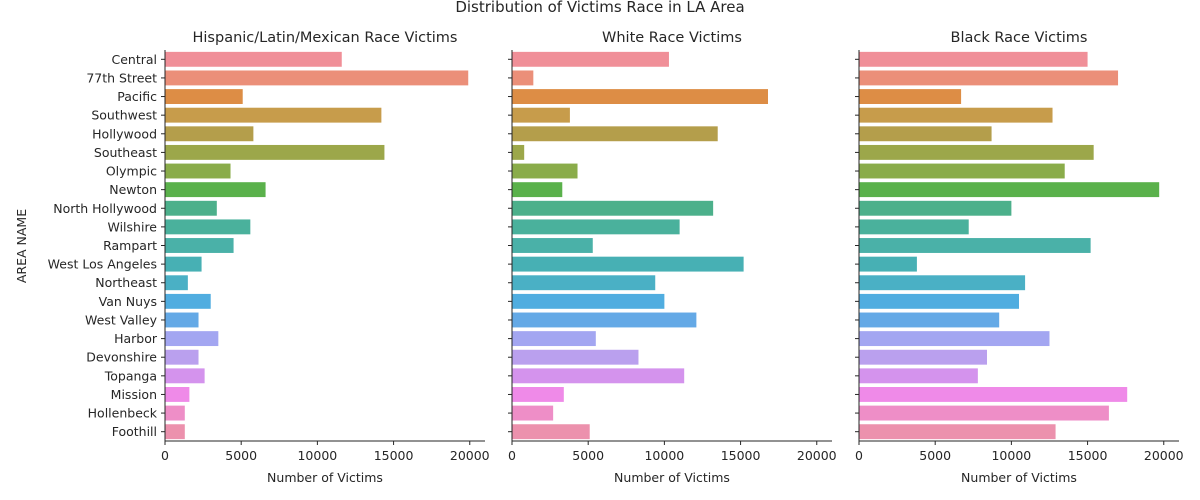 This screenshot has width=1200, height=500. I want to click on panel-title: Black Race Victims, so click(1019, 38).